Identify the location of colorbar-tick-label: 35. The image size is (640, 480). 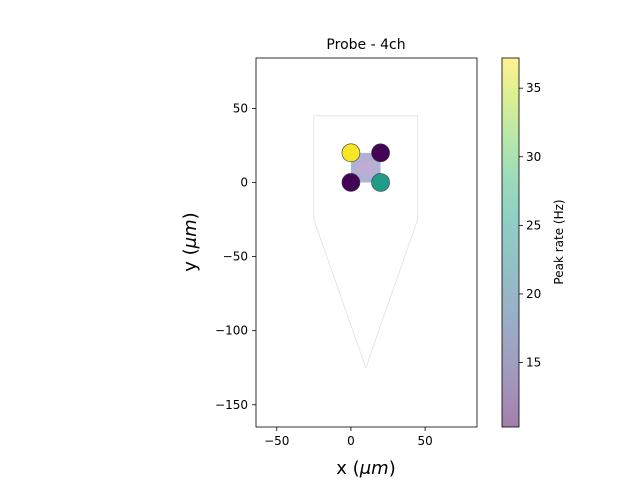
(533, 88).